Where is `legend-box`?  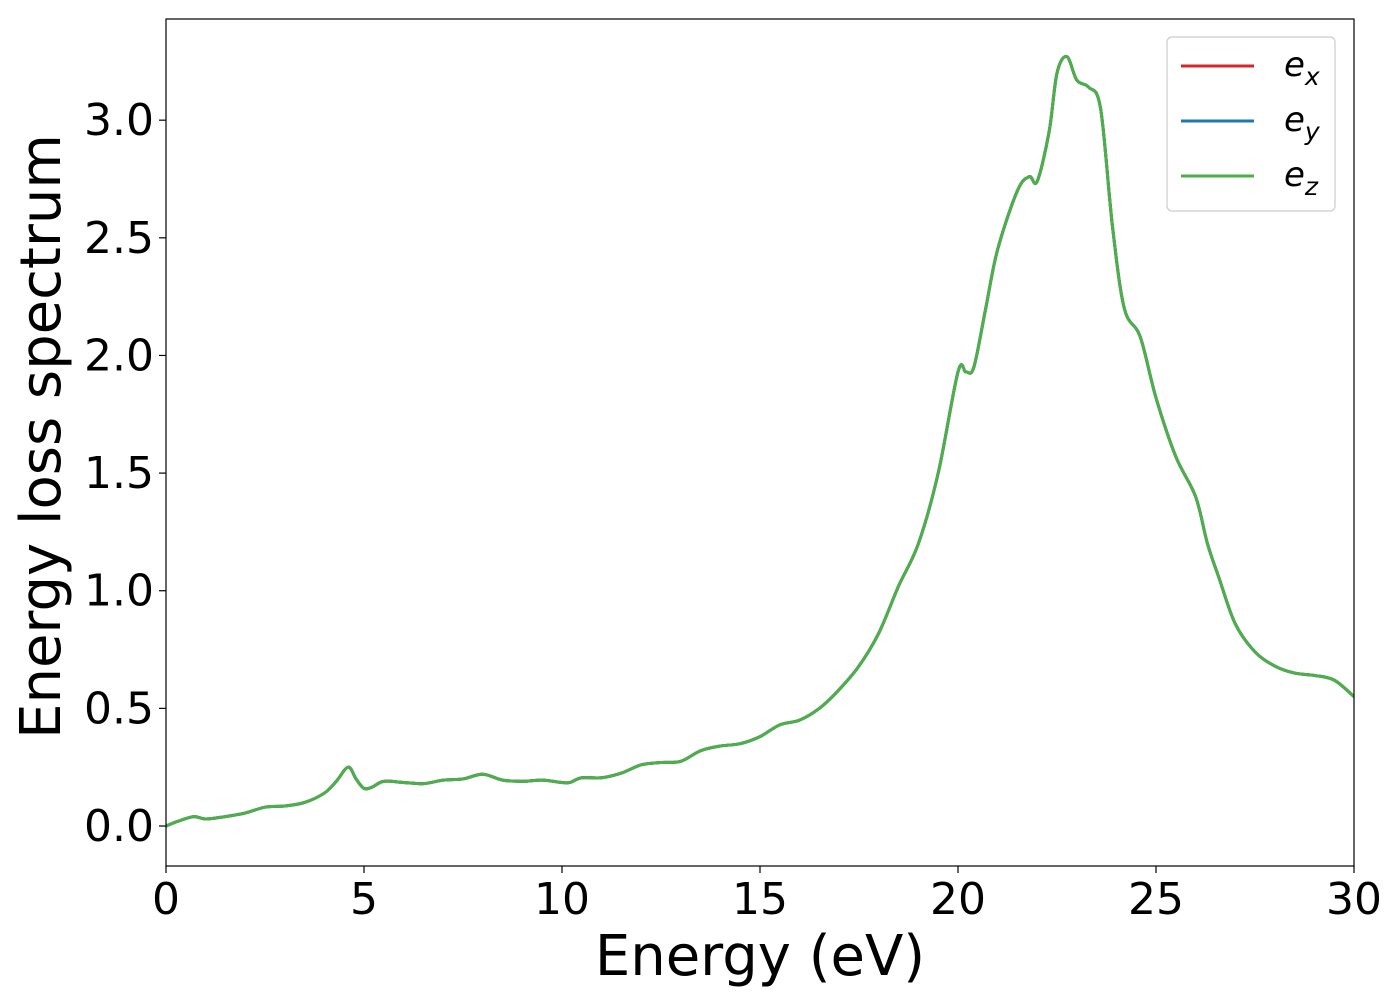 legend-box is located at coordinates (1251, 124).